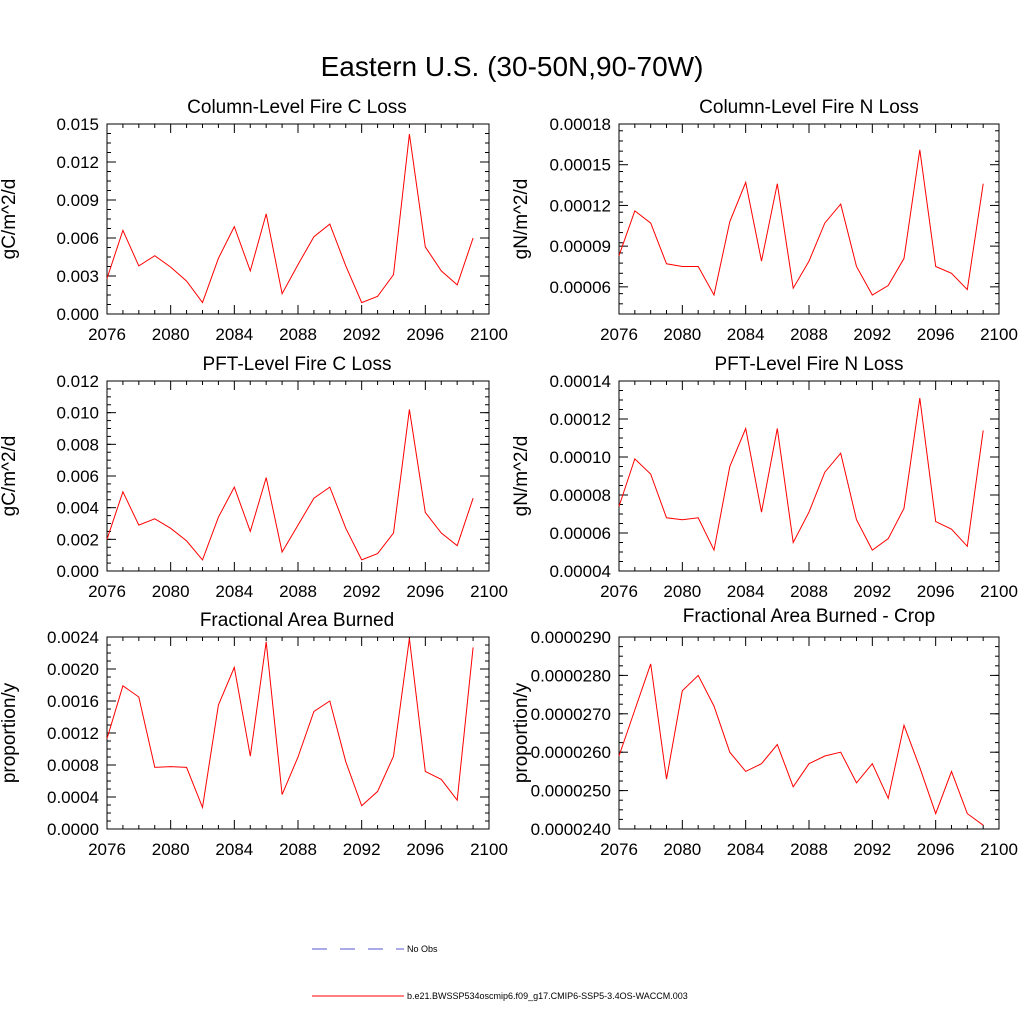  I want to click on panel-title: Column-Level Fire N Loss, so click(809, 107).